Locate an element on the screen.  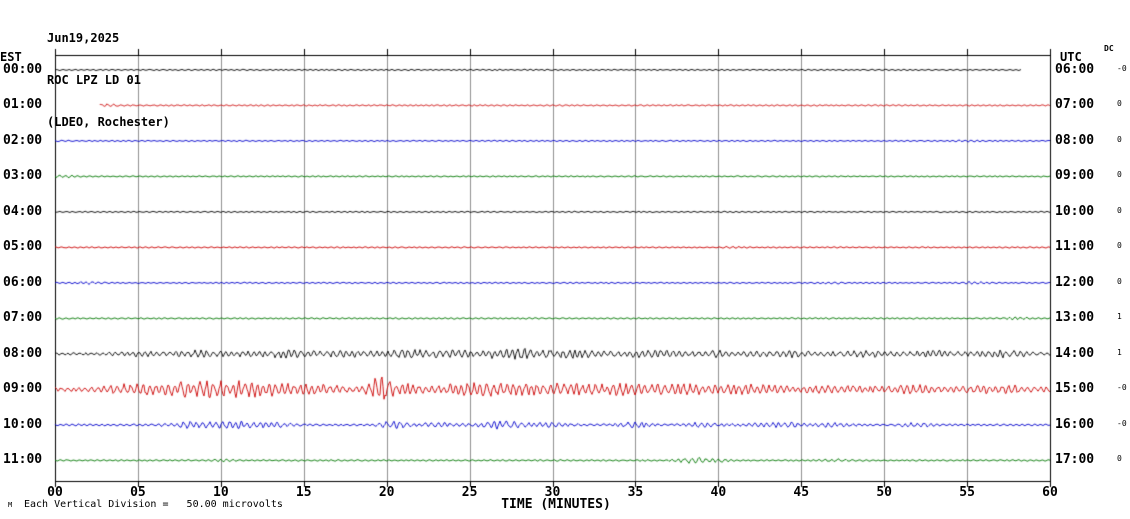
right-axis-title: UTC is located at coordinates (1071, 57).